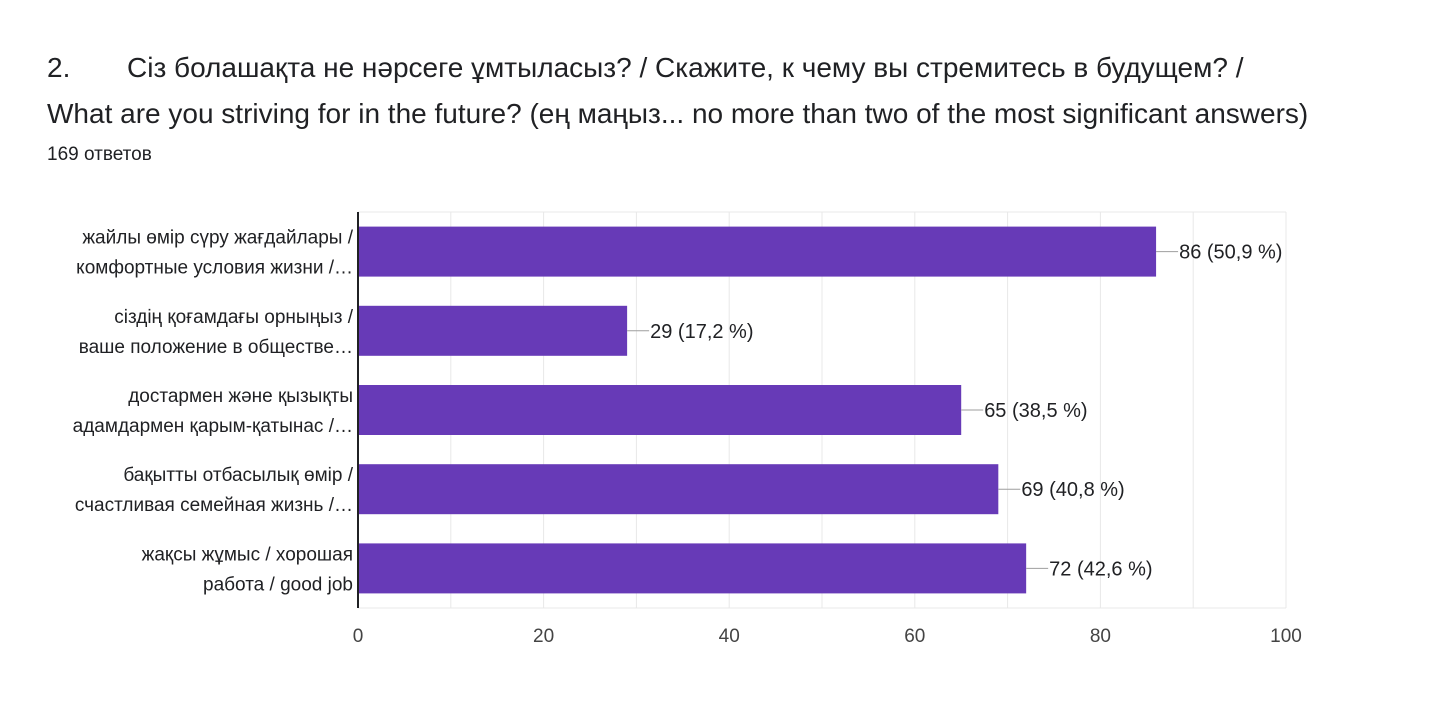 This screenshot has width=1429, height=726. I want to click on data-label: 69 (40,8 %), so click(1072, 490).